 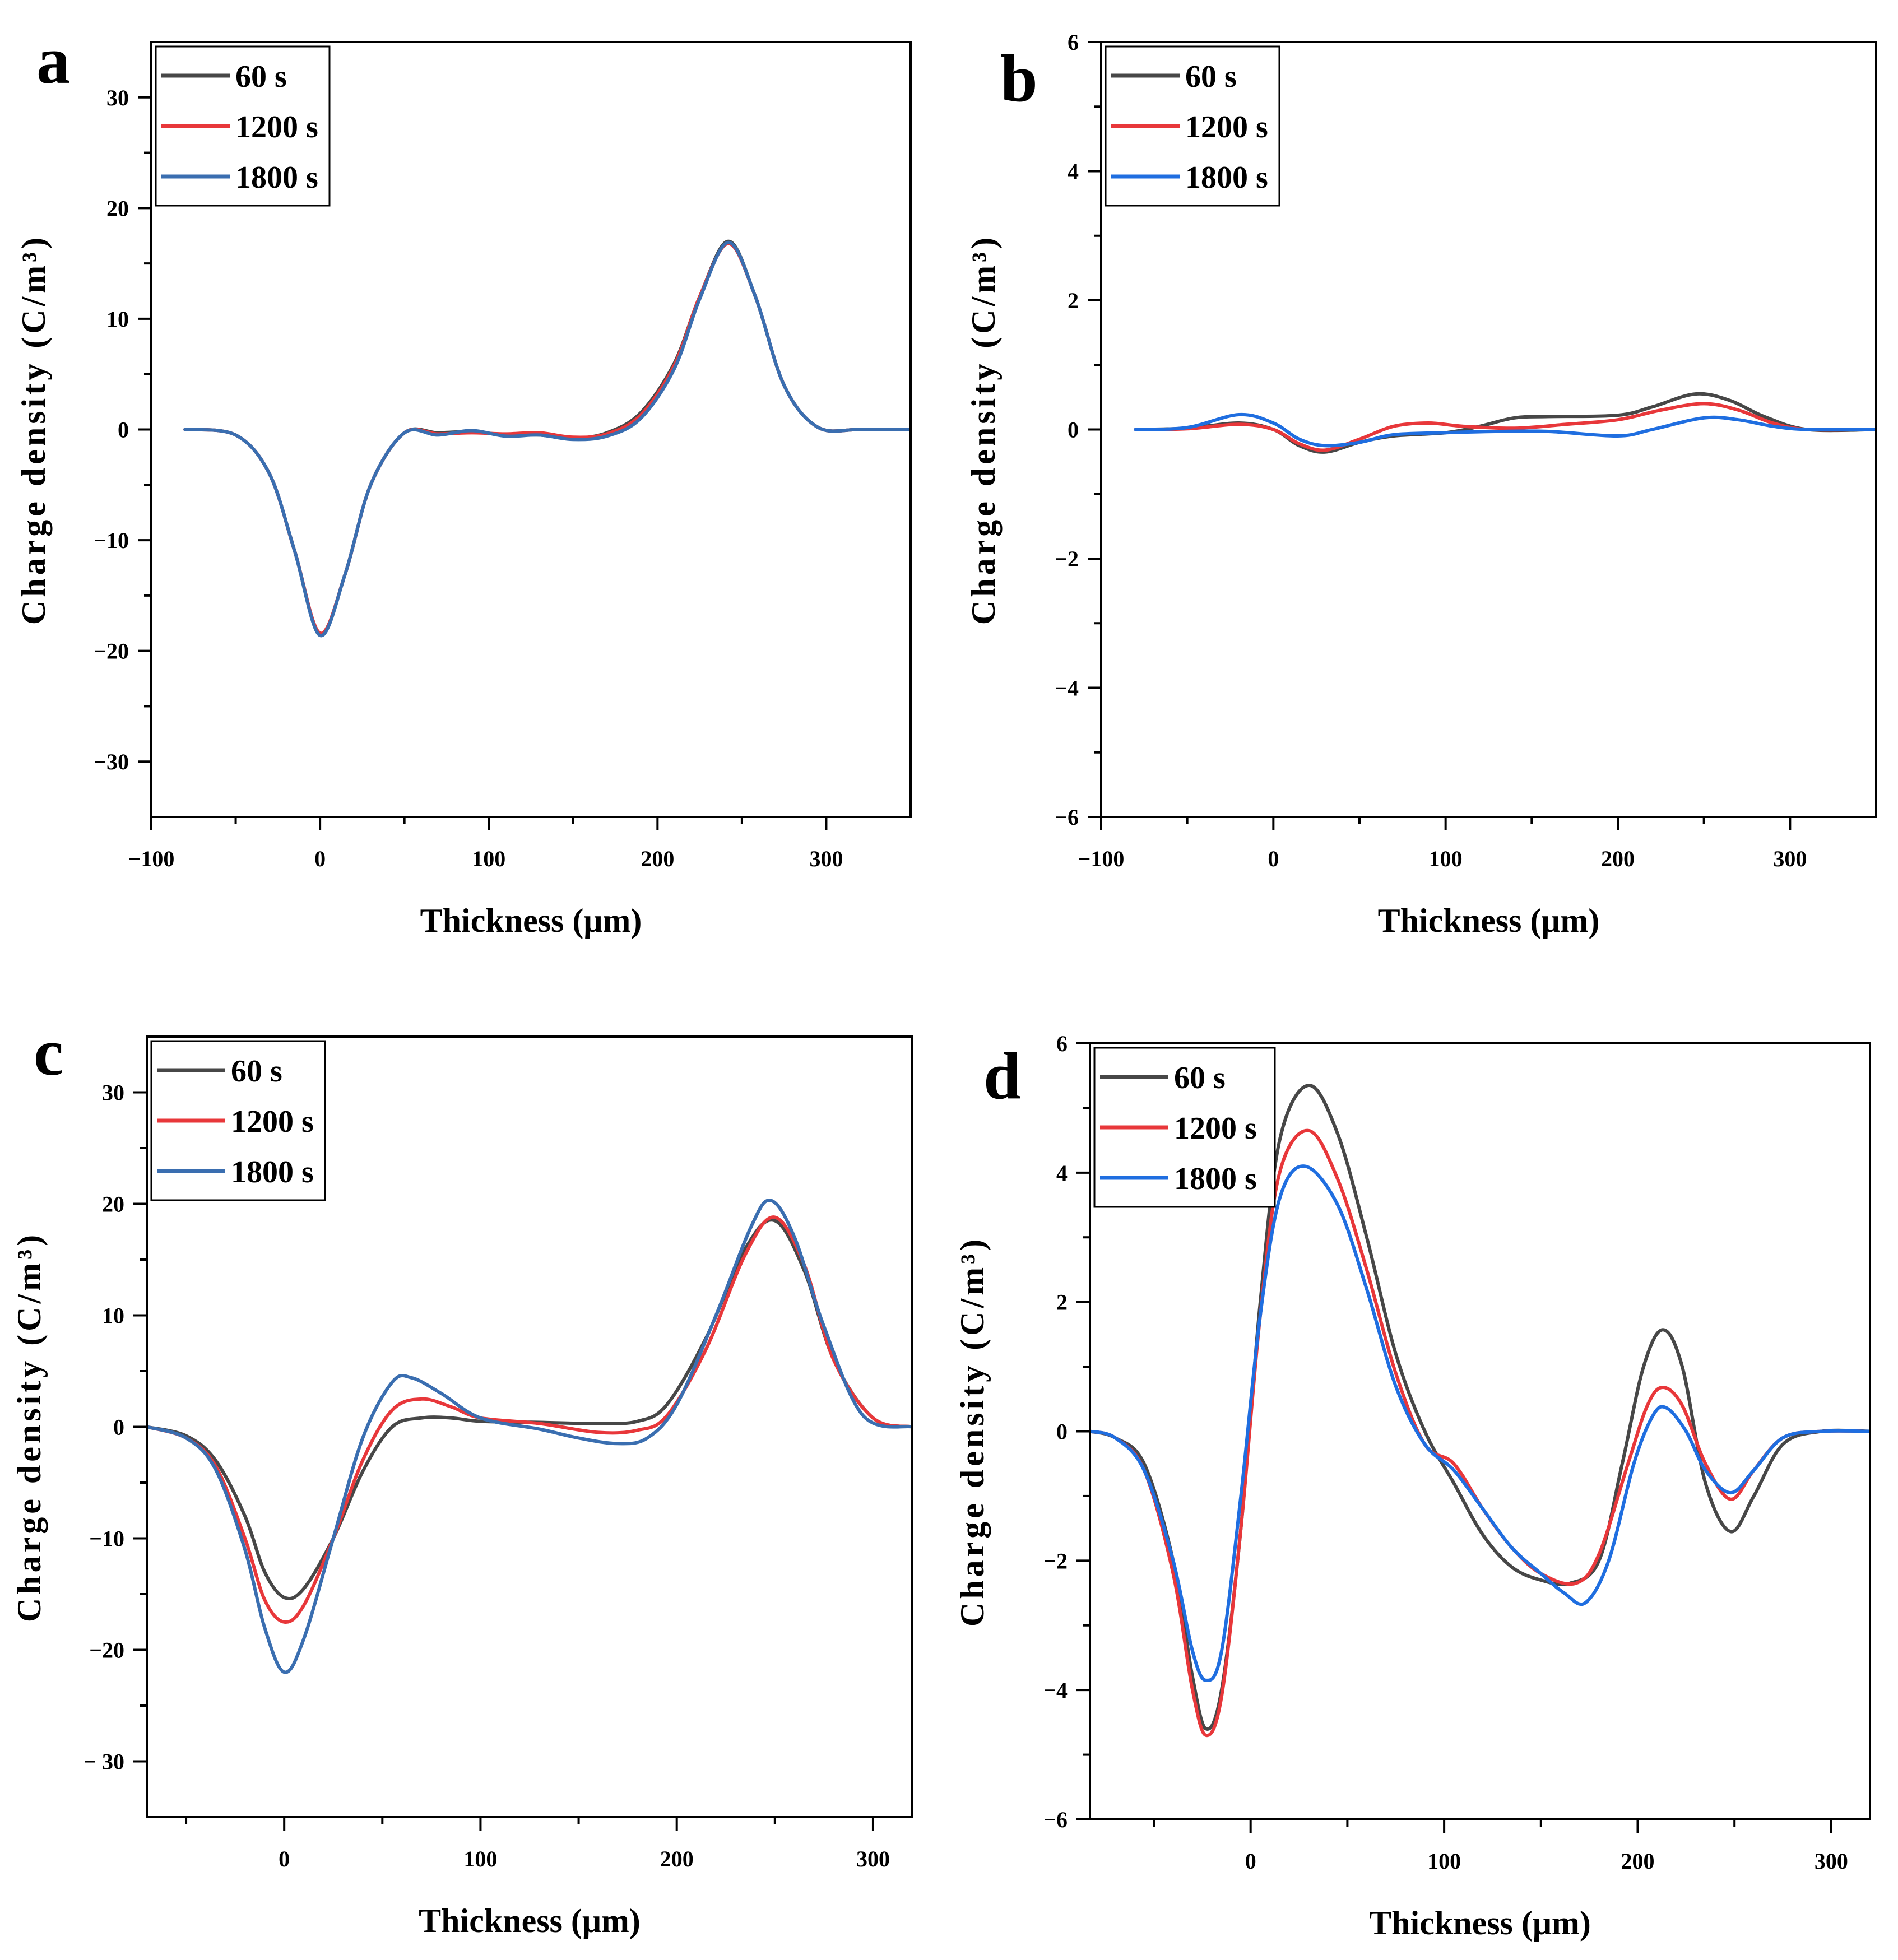 I want to click on y-tick-label: −30, so click(x=111, y=761).